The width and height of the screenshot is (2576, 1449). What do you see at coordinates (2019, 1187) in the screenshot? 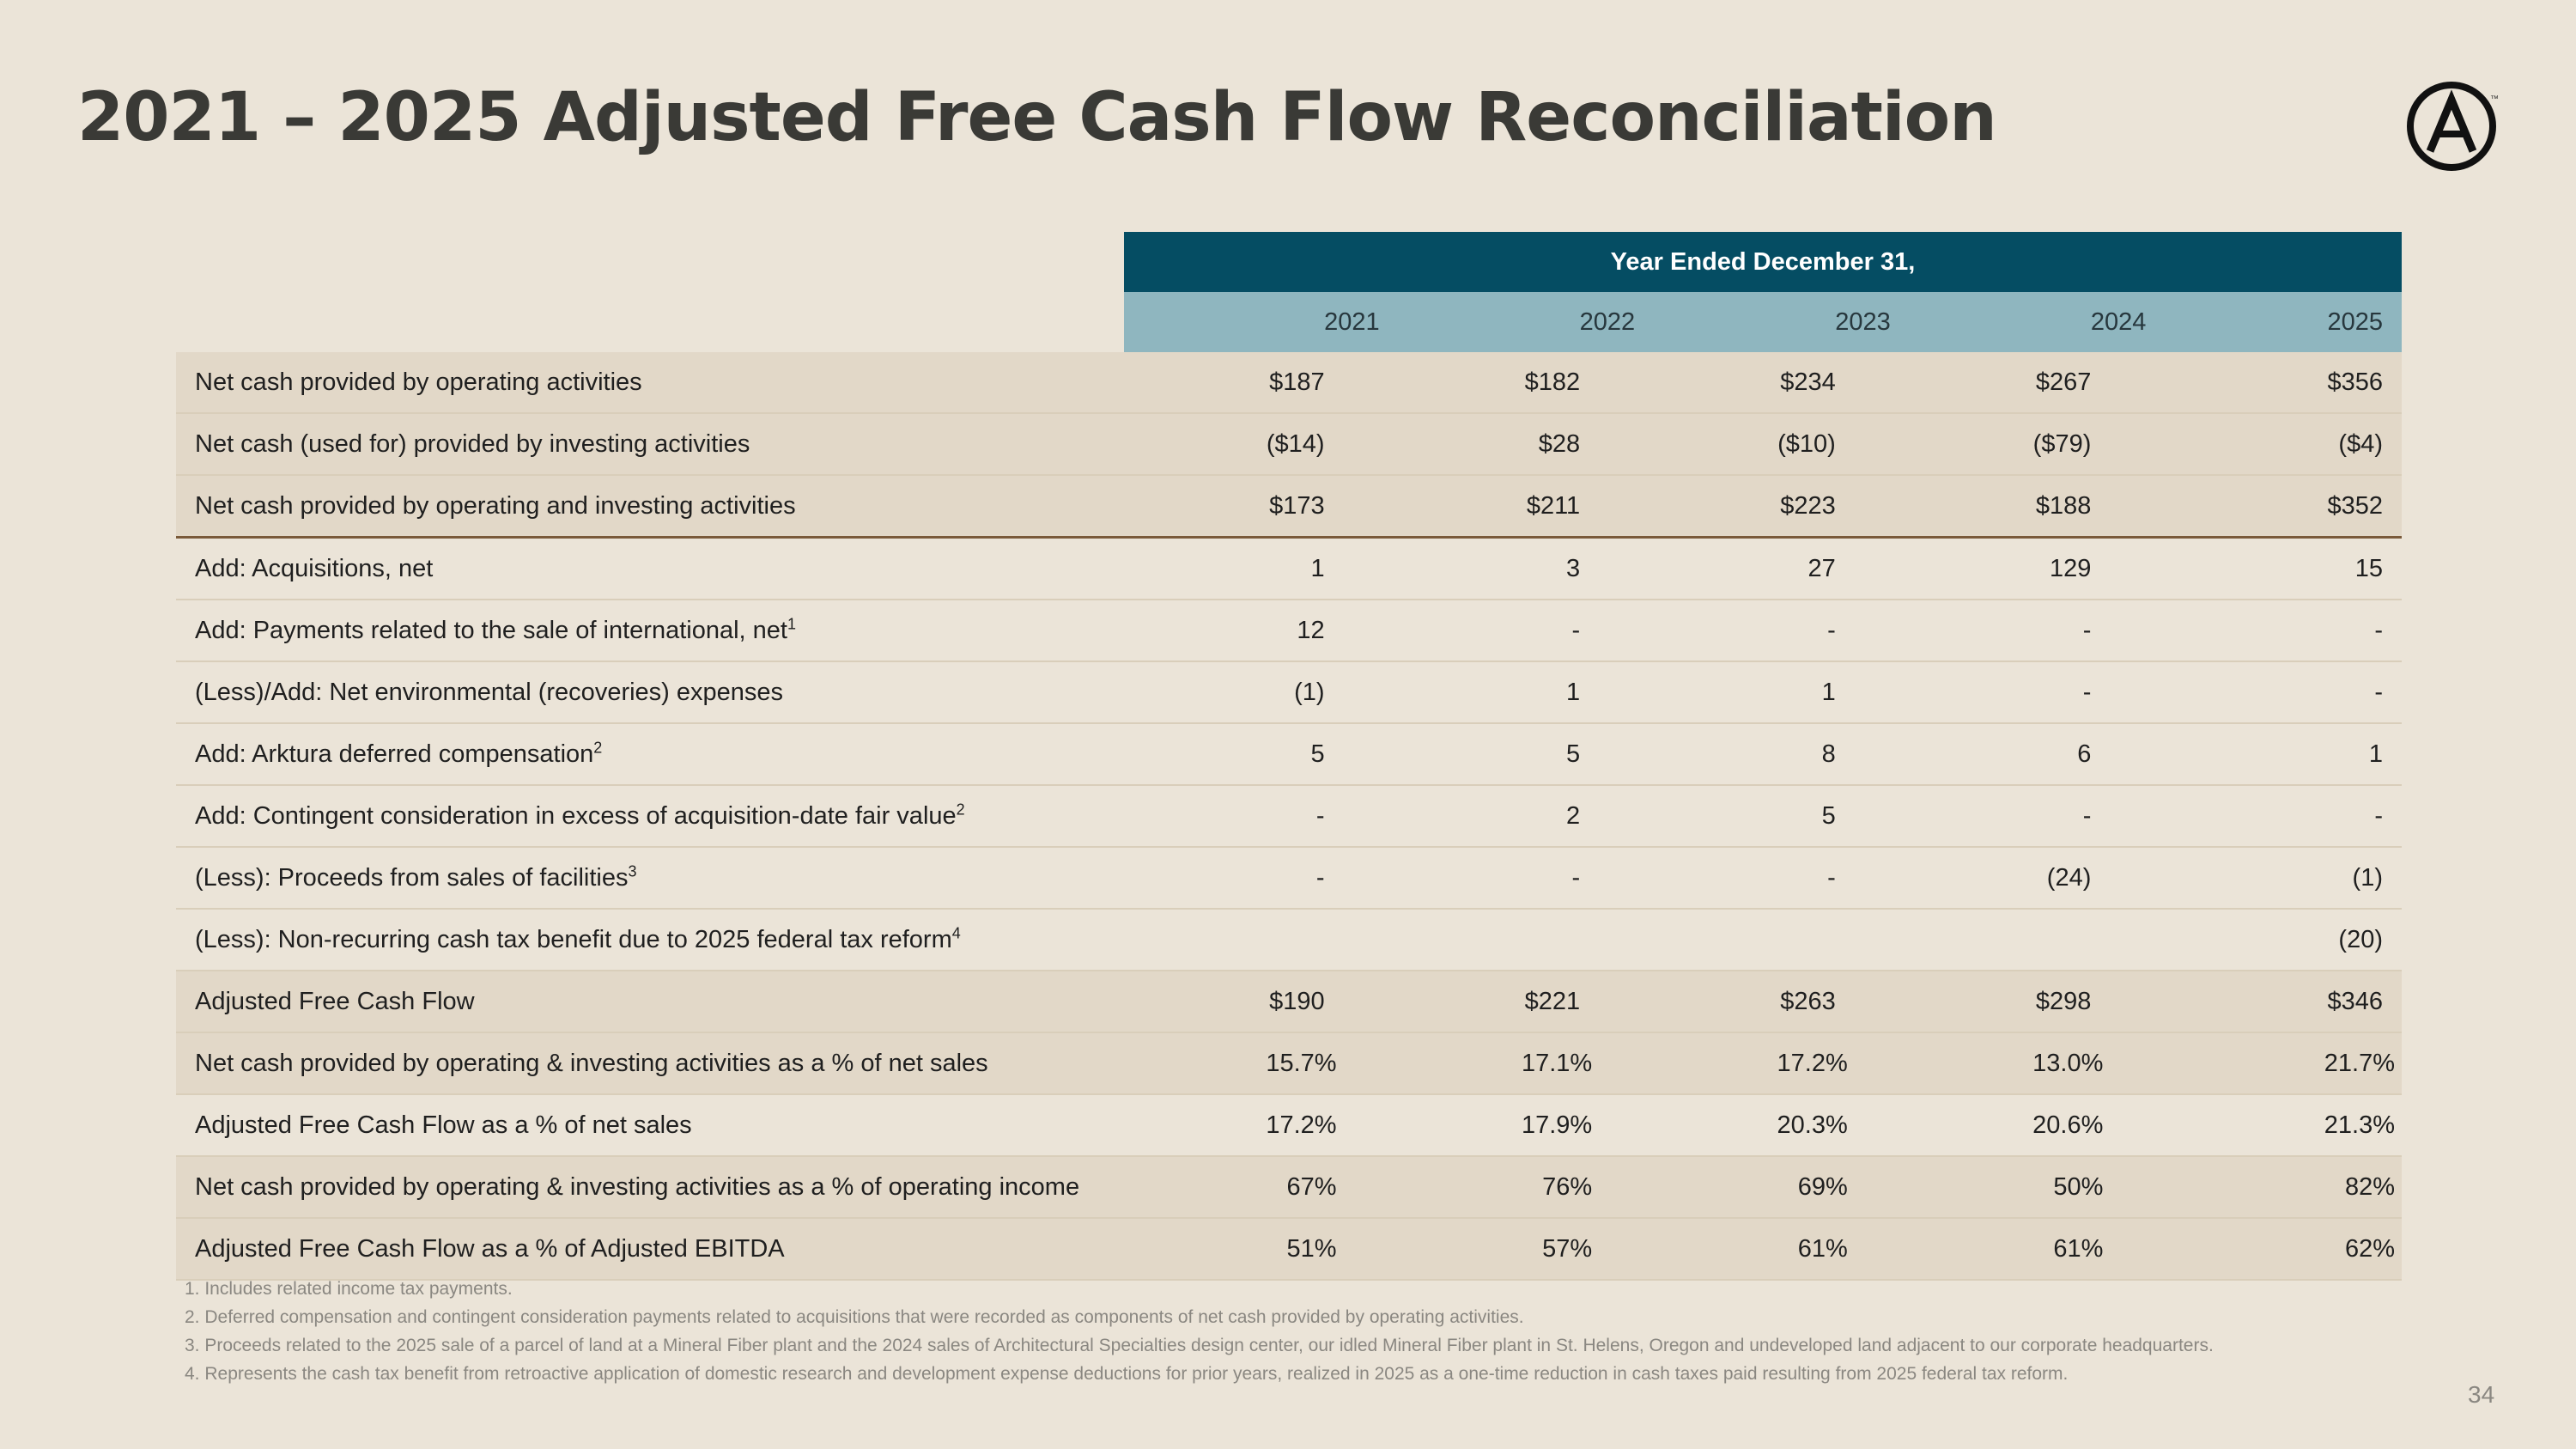
I see `value-cell: 50%` at bounding box center [2019, 1187].